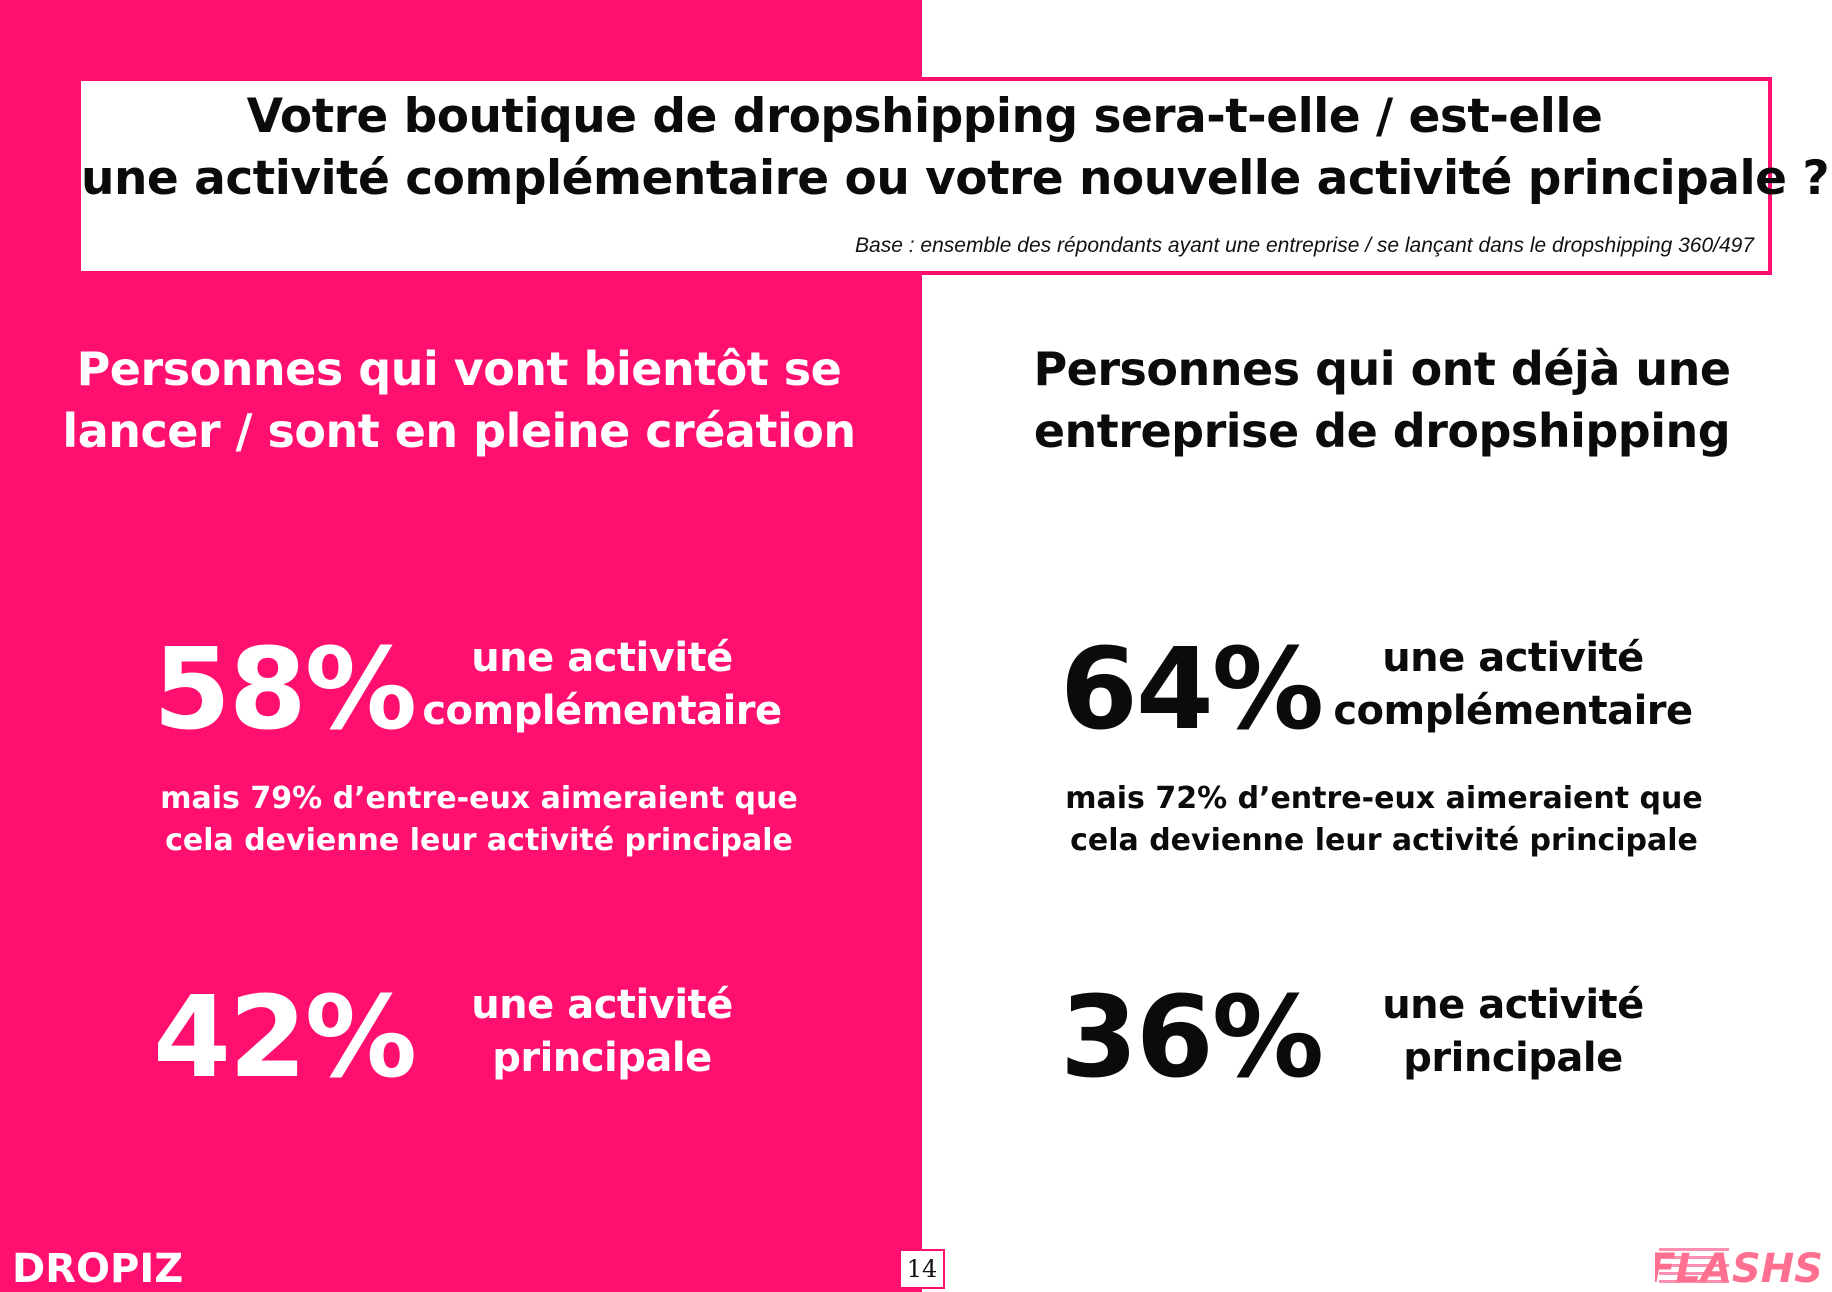 This screenshot has width=1832, height=1292. What do you see at coordinates (602, 711) in the screenshot?
I see `left-stat-complementary-label-line-2: complémentaire` at bounding box center [602, 711].